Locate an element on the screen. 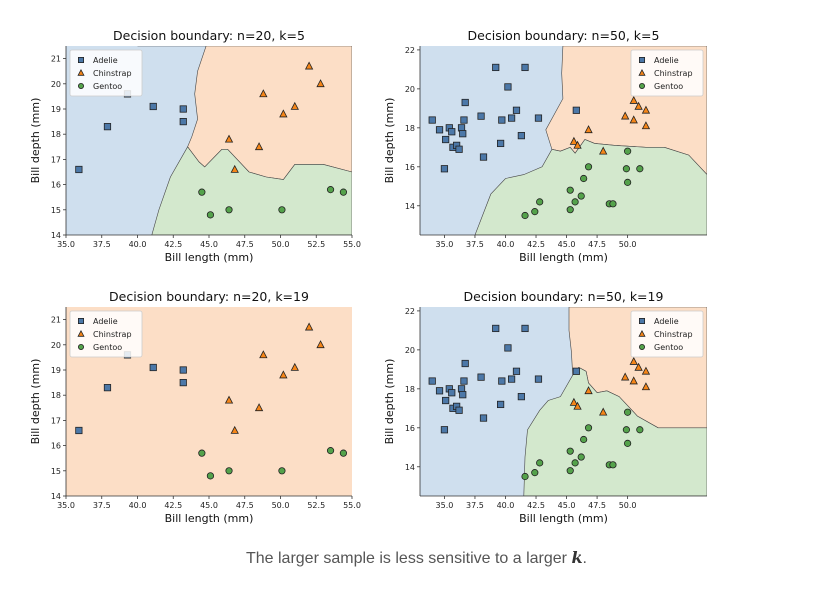 This screenshot has width=833, height=596. legend-label-adelie: Adelie is located at coordinates (105, 60).